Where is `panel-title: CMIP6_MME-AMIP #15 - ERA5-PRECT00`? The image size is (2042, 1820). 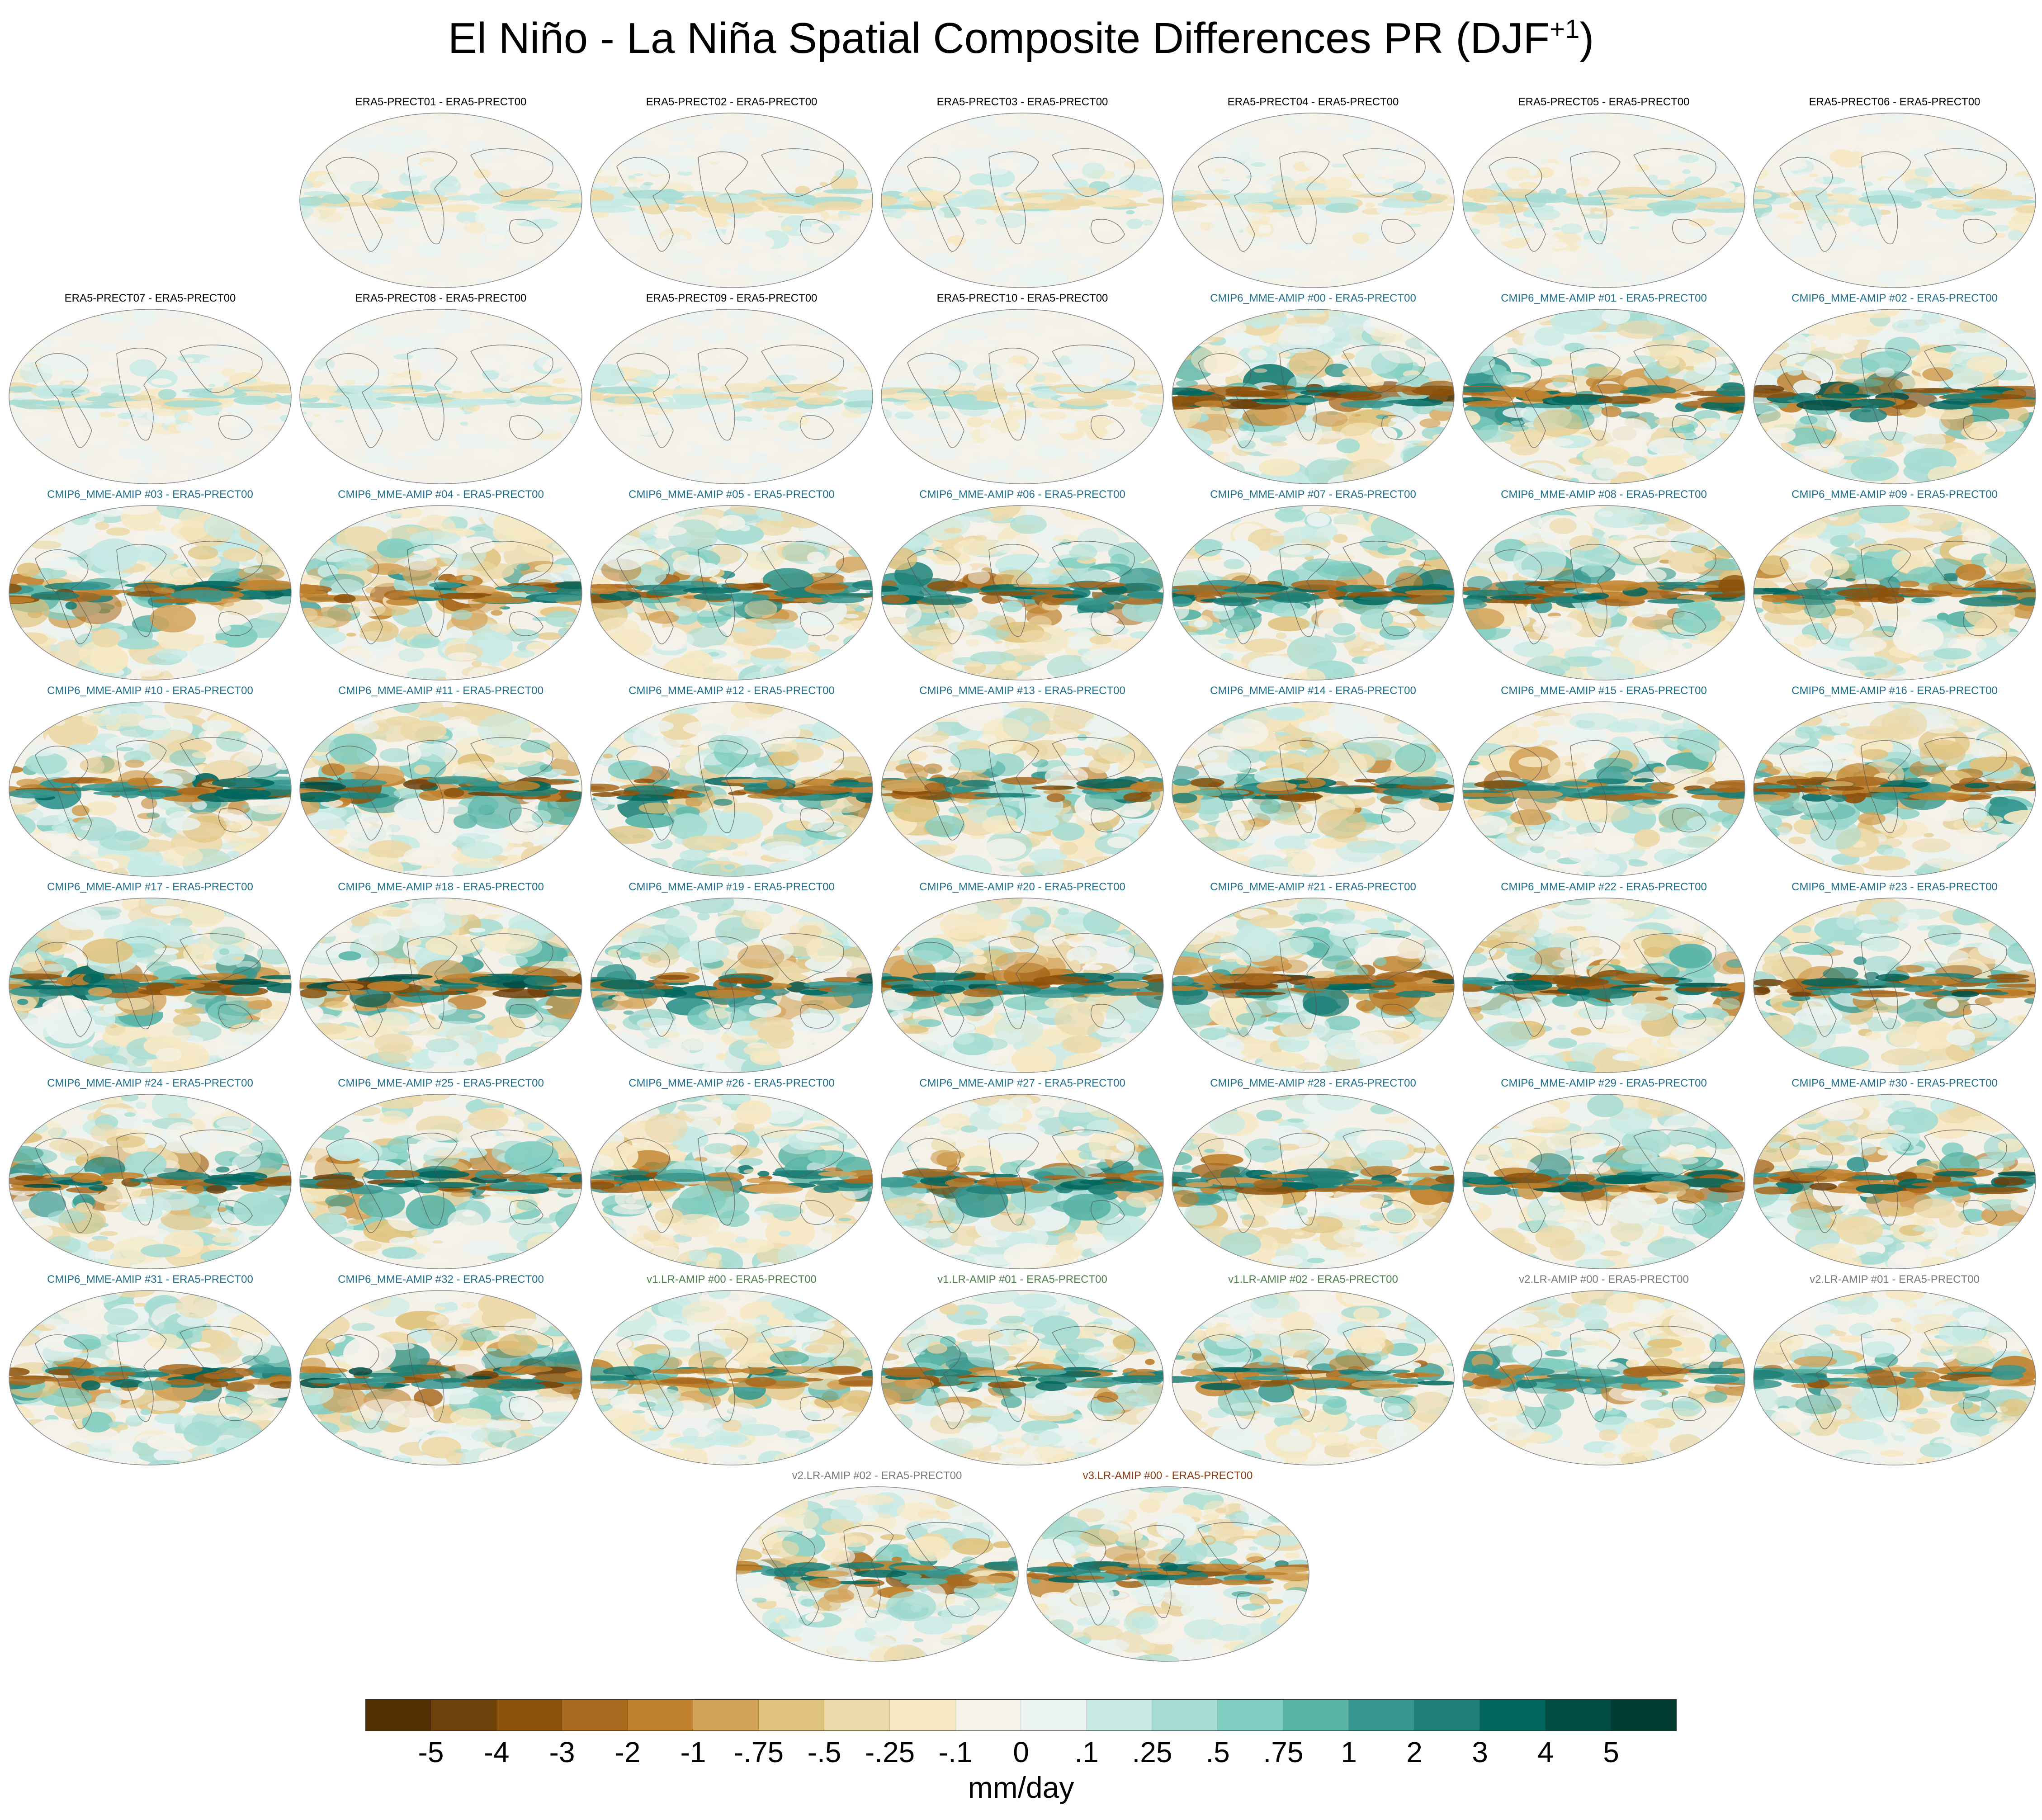 panel-title: CMIP6_MME-AMIP #15 - ERA5-PRECT00 is located at coordinates (1604, 691).